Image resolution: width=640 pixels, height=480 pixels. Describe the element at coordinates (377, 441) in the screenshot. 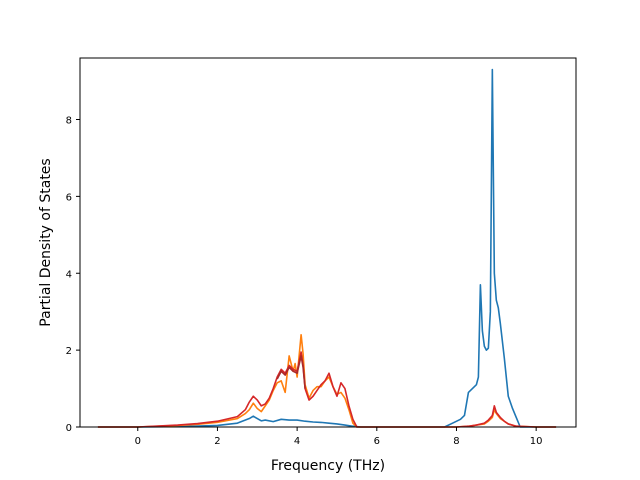

I see `x-tick-label: 6` at that location.